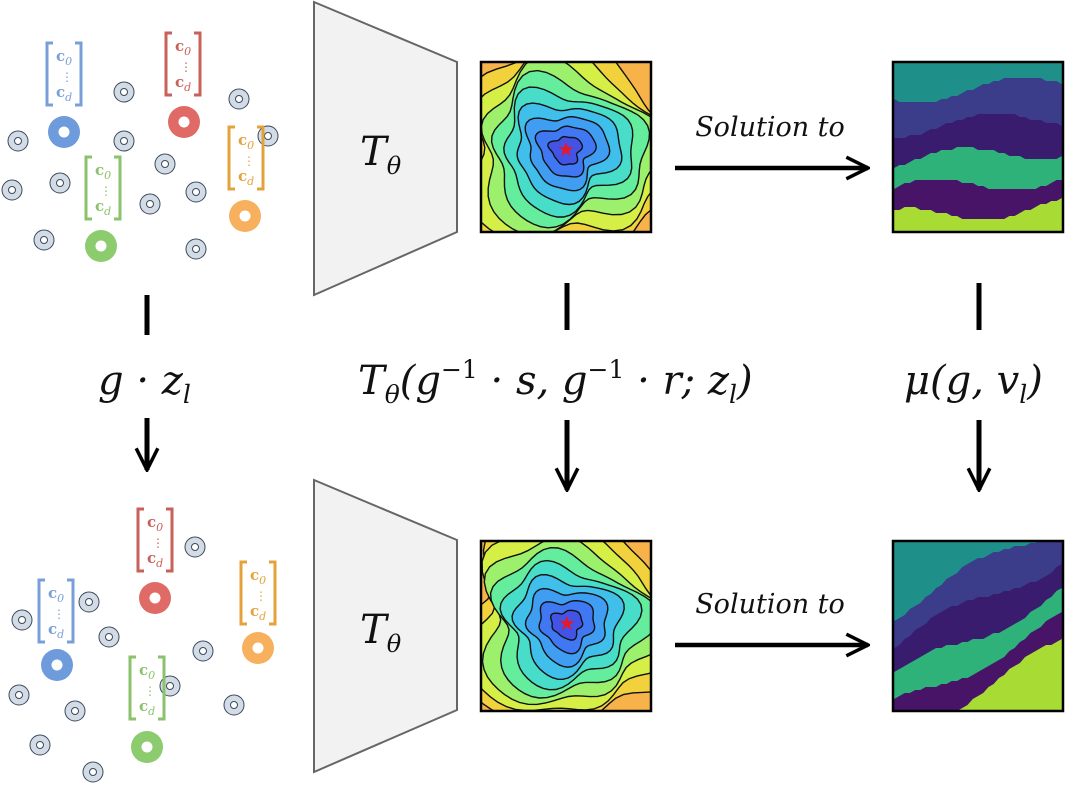 This screenshot has height=785, width=1065. I want to click on label-group-action: g · zl, so click(144, 383).